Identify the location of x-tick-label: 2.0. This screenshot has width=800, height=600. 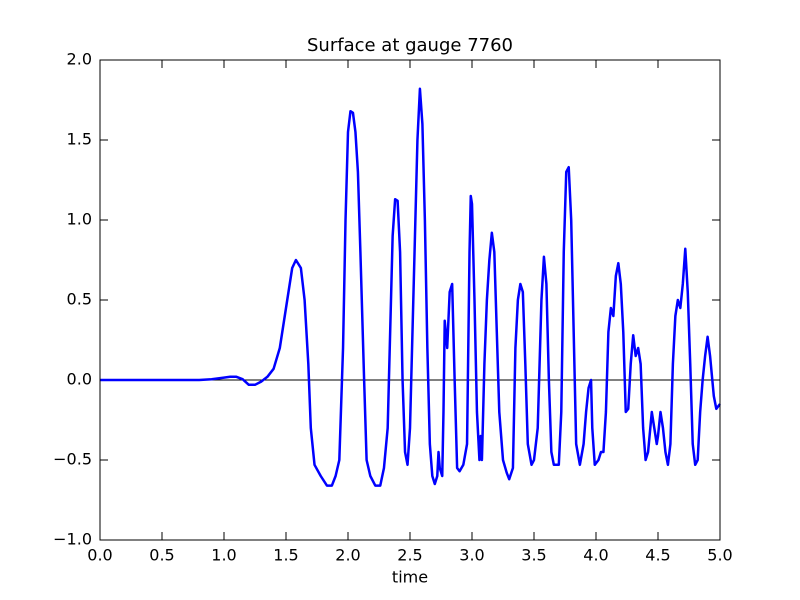
(347, 555).